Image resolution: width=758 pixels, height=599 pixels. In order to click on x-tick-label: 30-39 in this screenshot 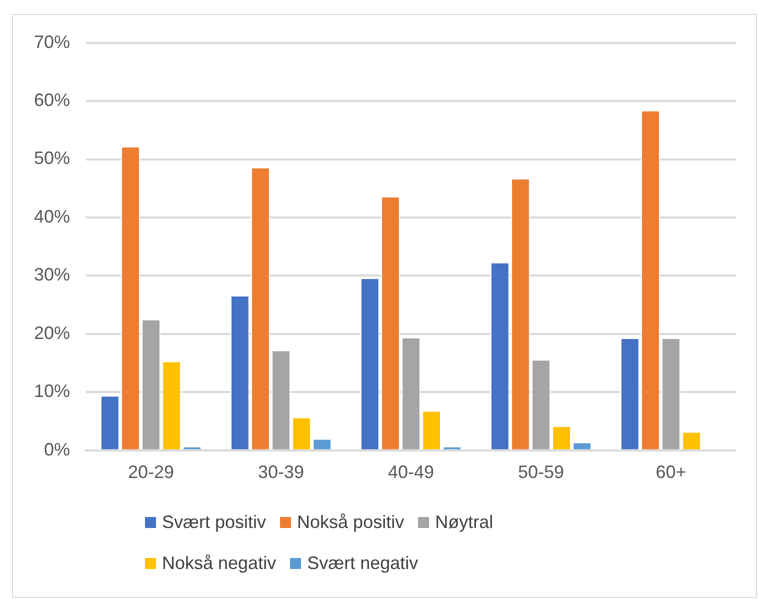, I will do `click(281, 472)`.